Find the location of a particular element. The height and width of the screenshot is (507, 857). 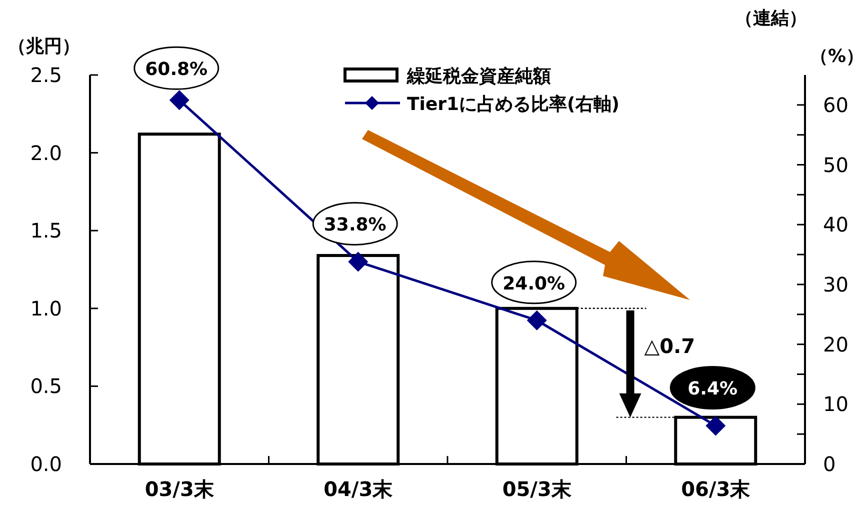

x-tick-label: 04/3末 is located at coordinates (359, 489).